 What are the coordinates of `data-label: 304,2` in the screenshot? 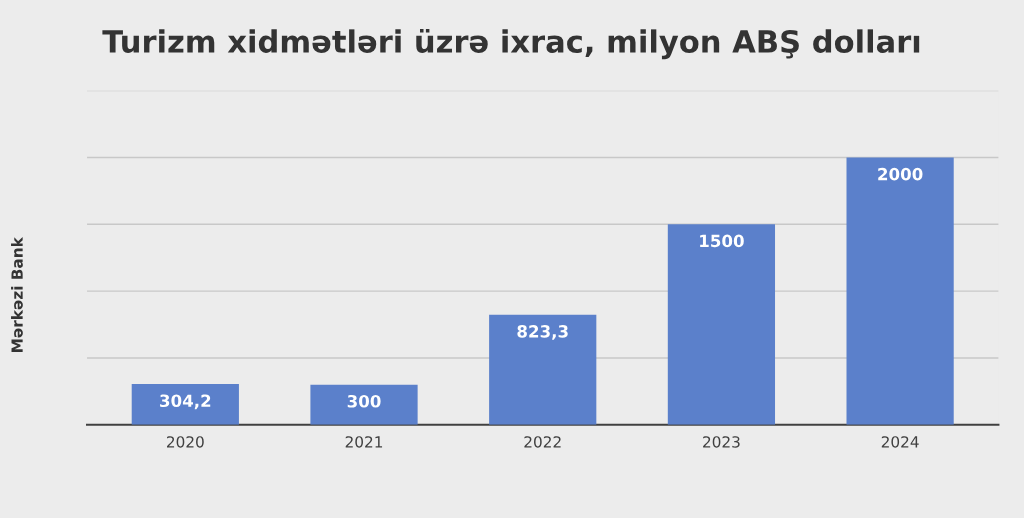 It's located at (185, 402).